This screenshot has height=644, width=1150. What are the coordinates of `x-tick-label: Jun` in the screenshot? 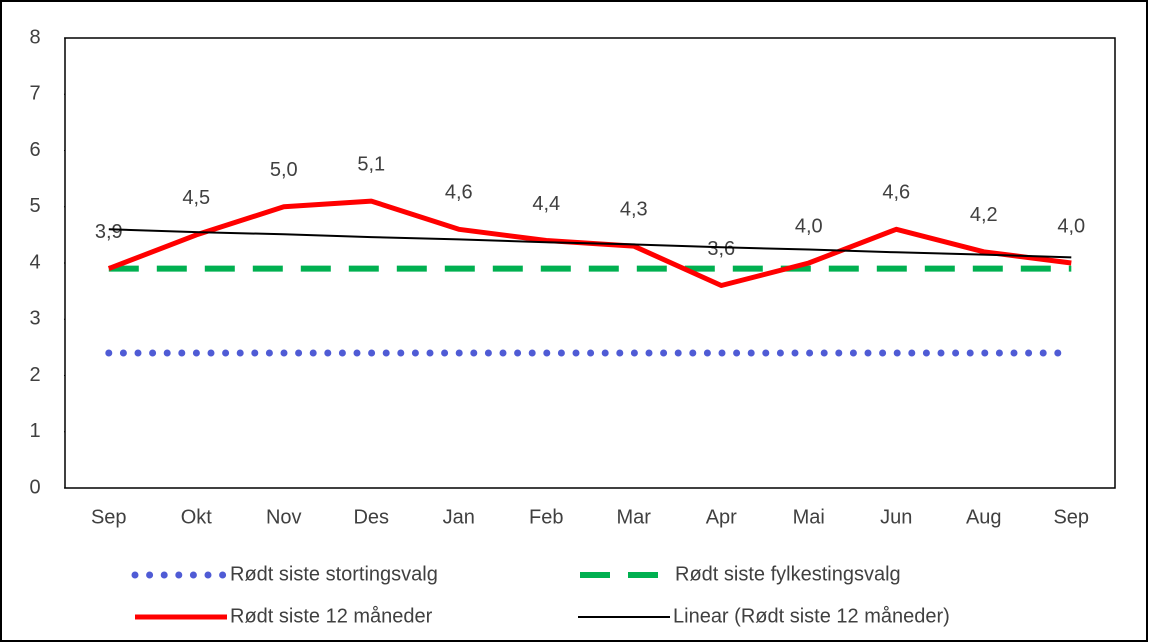 It's located at (896, 517).